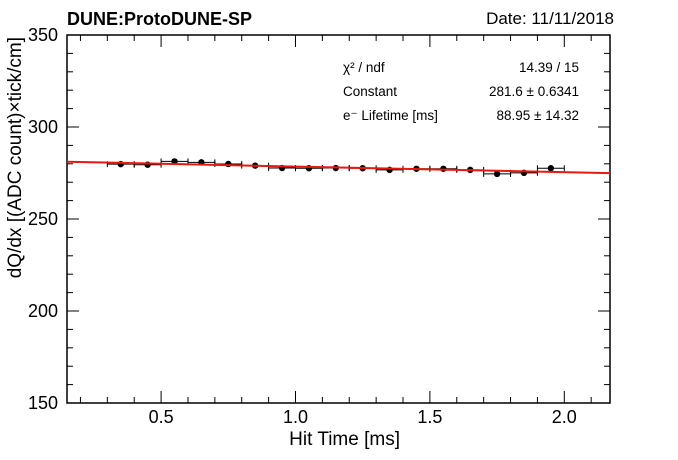  Describe the element at coordinates (429, 417) in the screenshot. I see `x-tick-label: 1.5` at that location.